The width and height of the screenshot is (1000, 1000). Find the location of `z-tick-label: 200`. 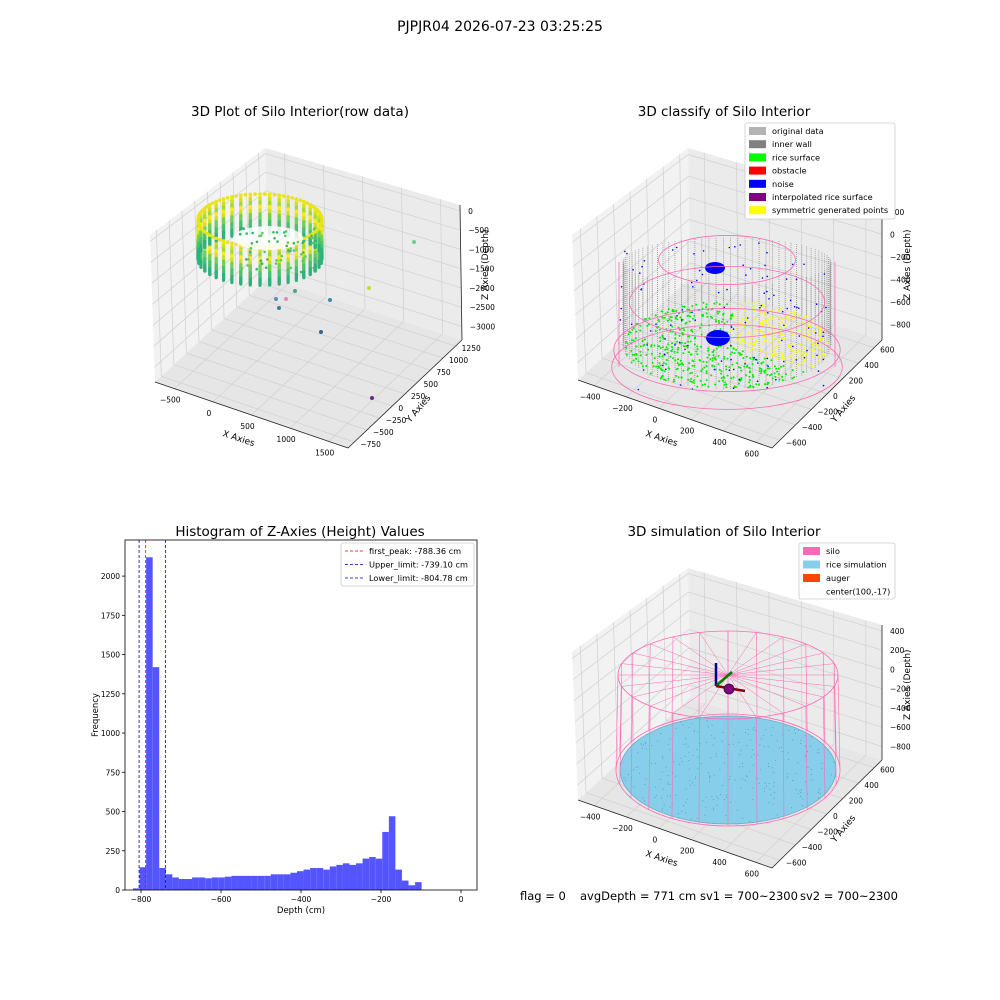

z-tick-label: 200 is located at coordinates (897, 650).